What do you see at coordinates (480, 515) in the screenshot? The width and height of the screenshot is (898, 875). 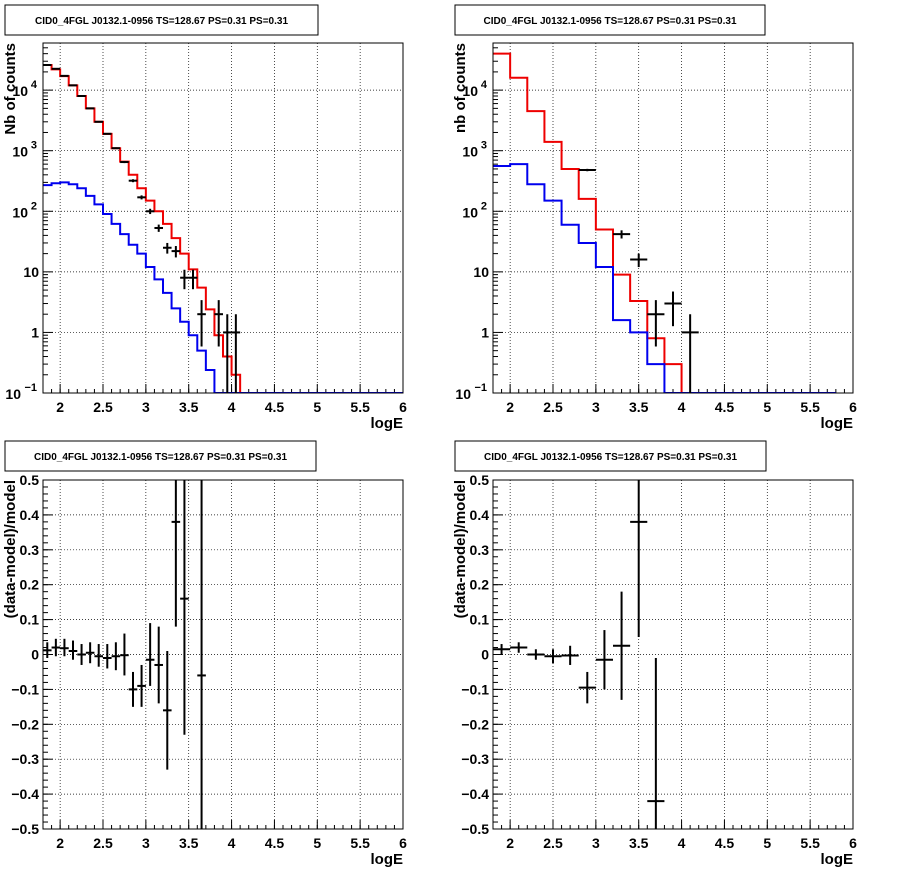 I see `y-tick-label: 0.4` at bounding box center [480, 515].